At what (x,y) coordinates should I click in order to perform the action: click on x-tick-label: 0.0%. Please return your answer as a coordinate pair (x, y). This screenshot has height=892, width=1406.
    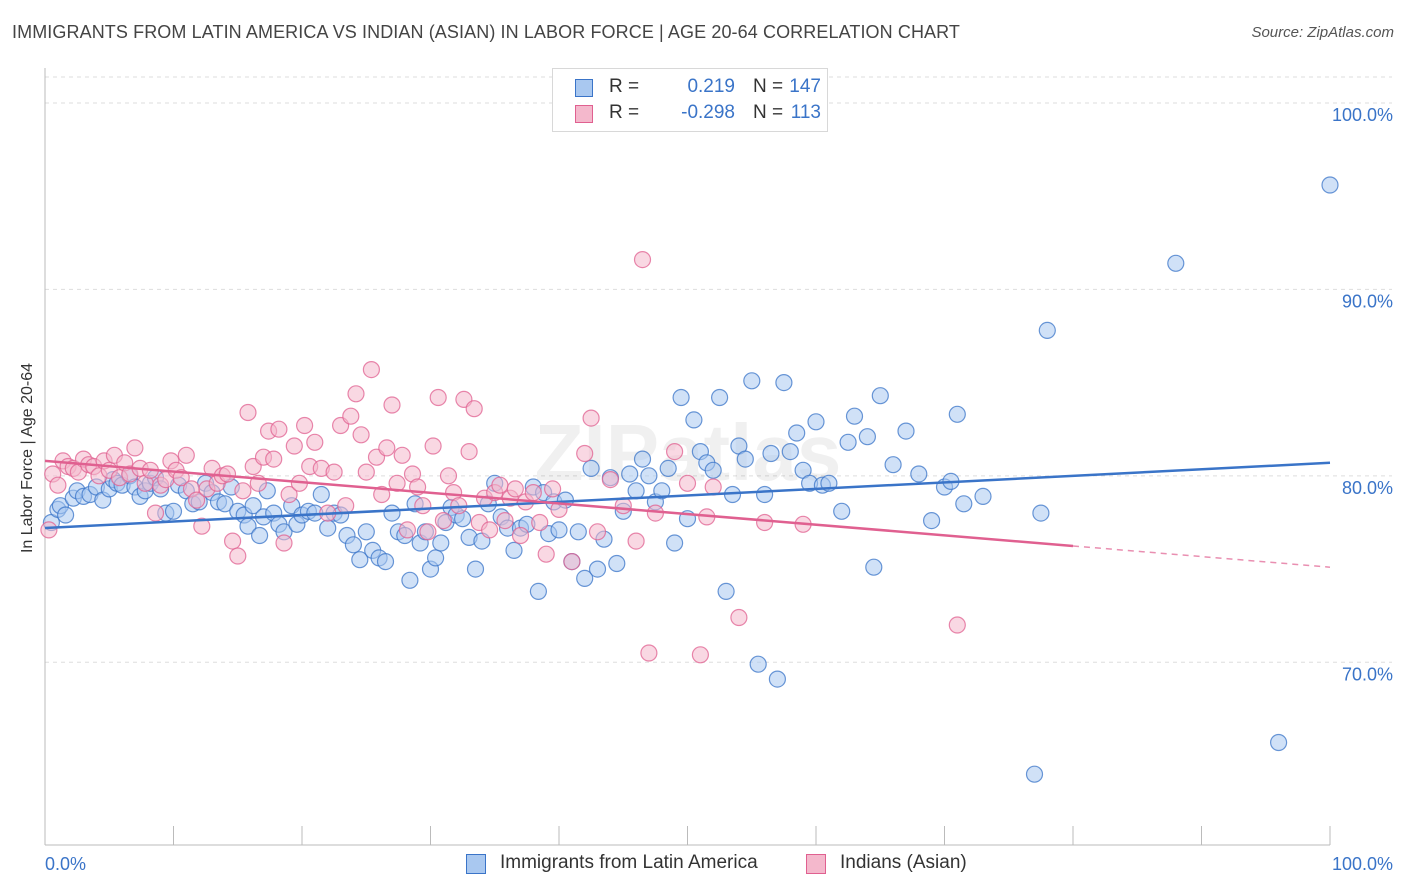
    Looking at the image, I should click on (65, 864).